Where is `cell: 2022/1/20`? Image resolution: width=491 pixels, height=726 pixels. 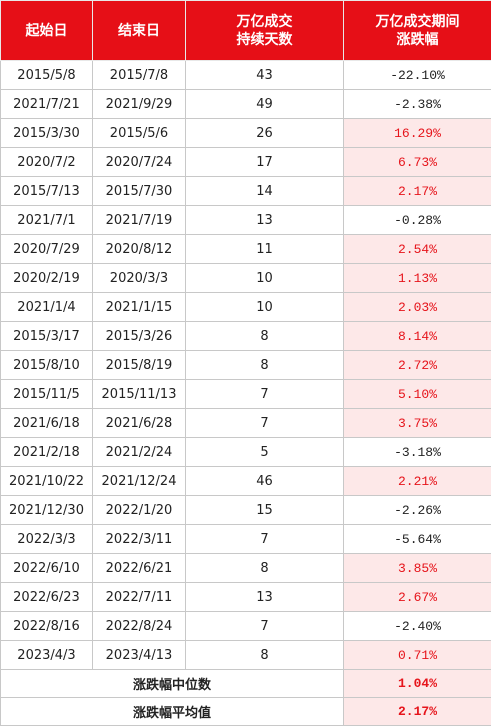 cell: 2022/1/20 is located at coordinates (139, 510).